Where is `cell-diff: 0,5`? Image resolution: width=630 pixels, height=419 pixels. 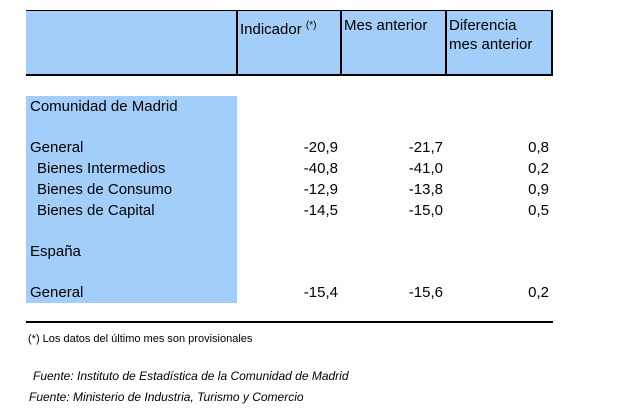 cell-diff: 0,5 is located at coordinates (538, 210).